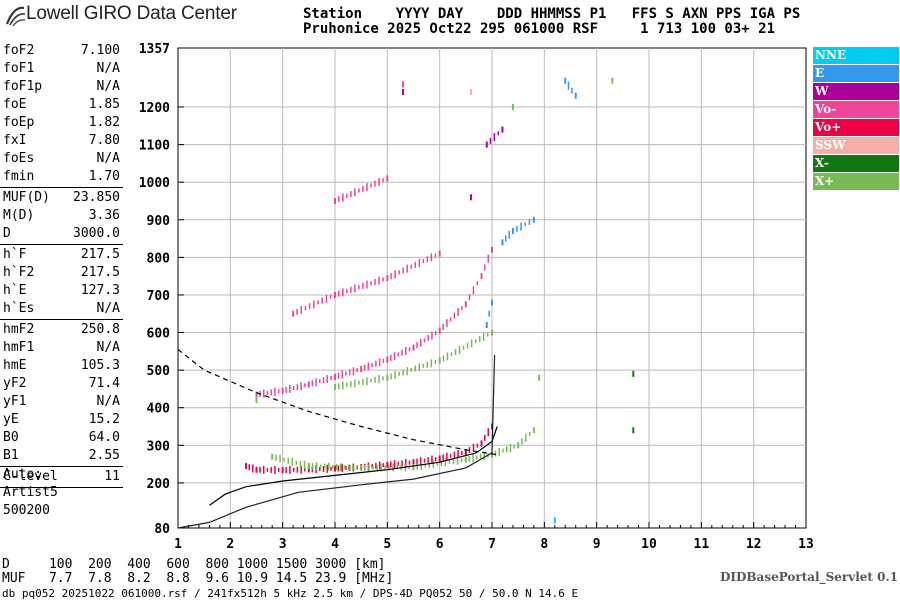 This screenshot has height=600, width=900. What do you see at coordinates (335, 544) in the screenshot?
I see `x-tick-label: 4` at bounding box center [335, 544].